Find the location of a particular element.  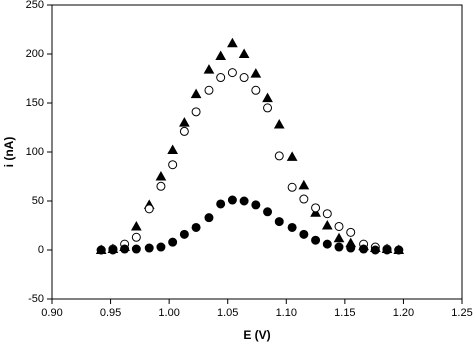

x-tick-label: 1.25 is located at coordinates (461, 313).